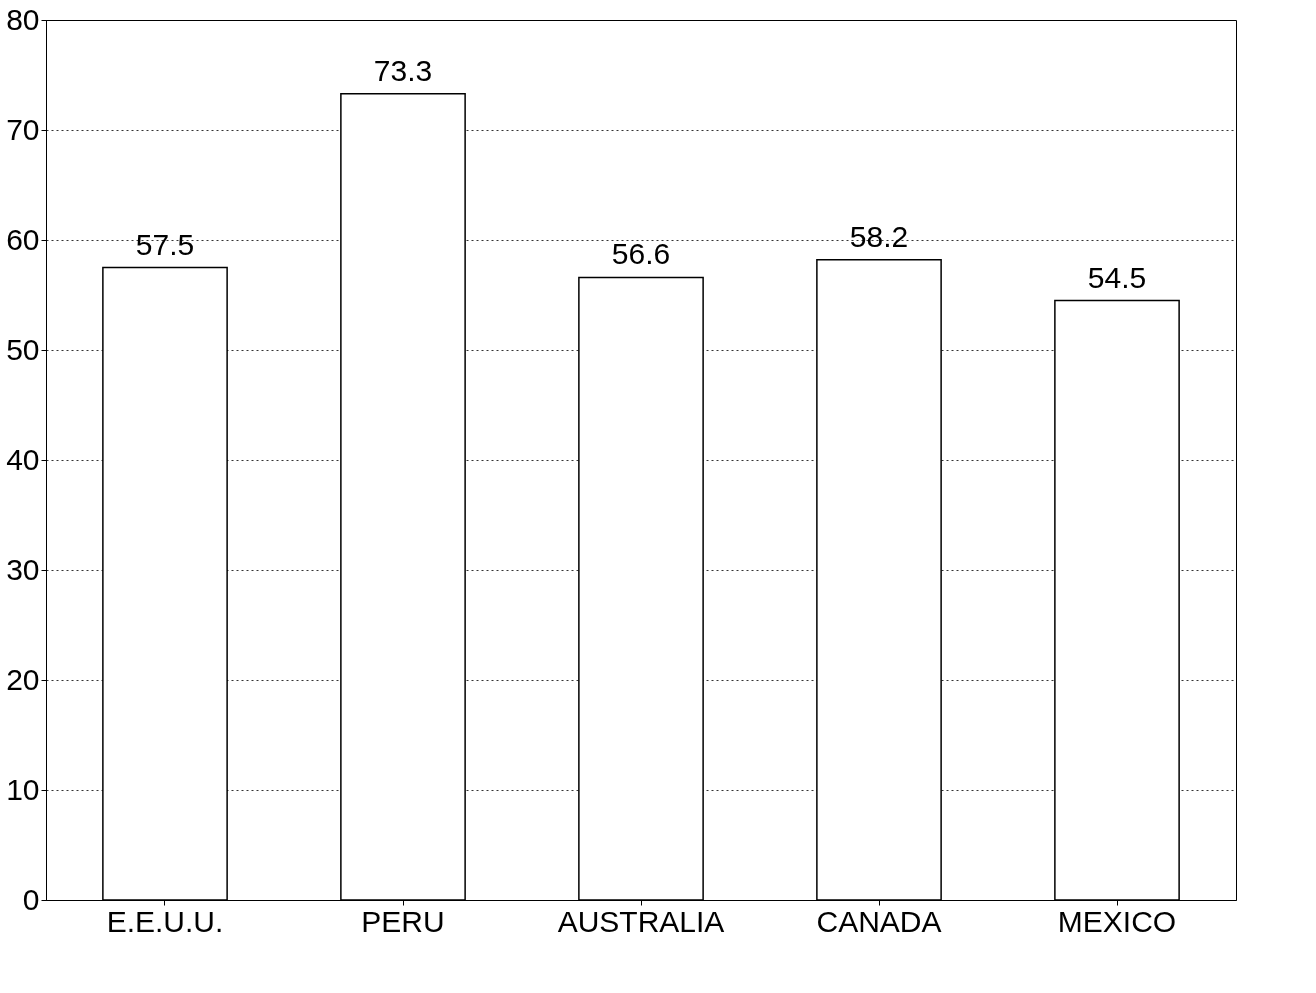  I want to click on y-tick-label: 40, so click(23, 459).